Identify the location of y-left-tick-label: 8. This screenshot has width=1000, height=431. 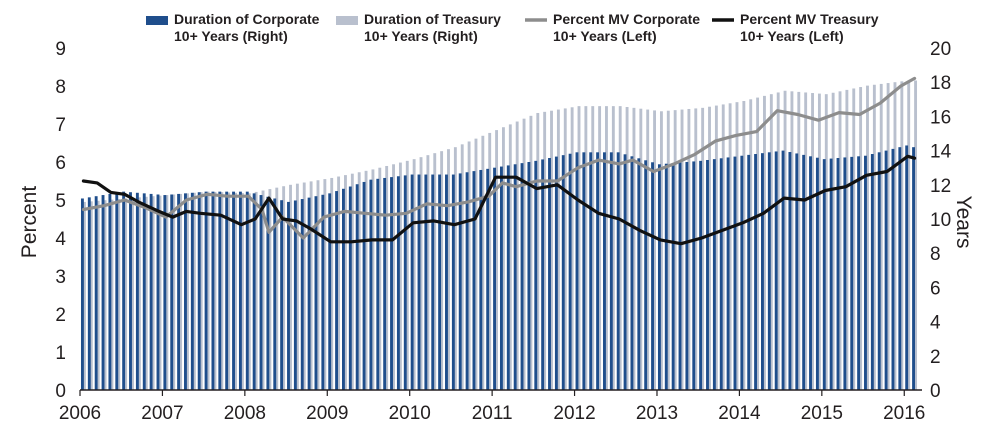
(60, 87).